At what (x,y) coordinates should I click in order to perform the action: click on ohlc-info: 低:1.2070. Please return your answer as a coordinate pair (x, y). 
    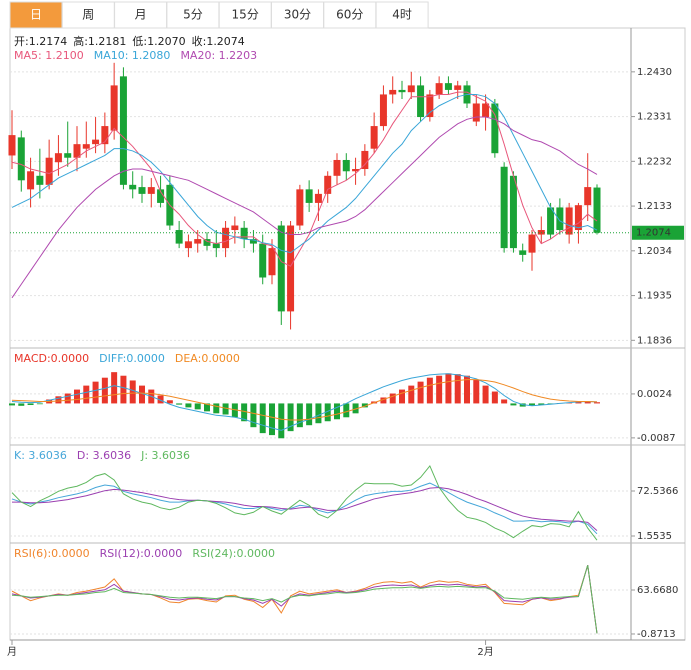
    Looking at the image, I should click on (158, 41).